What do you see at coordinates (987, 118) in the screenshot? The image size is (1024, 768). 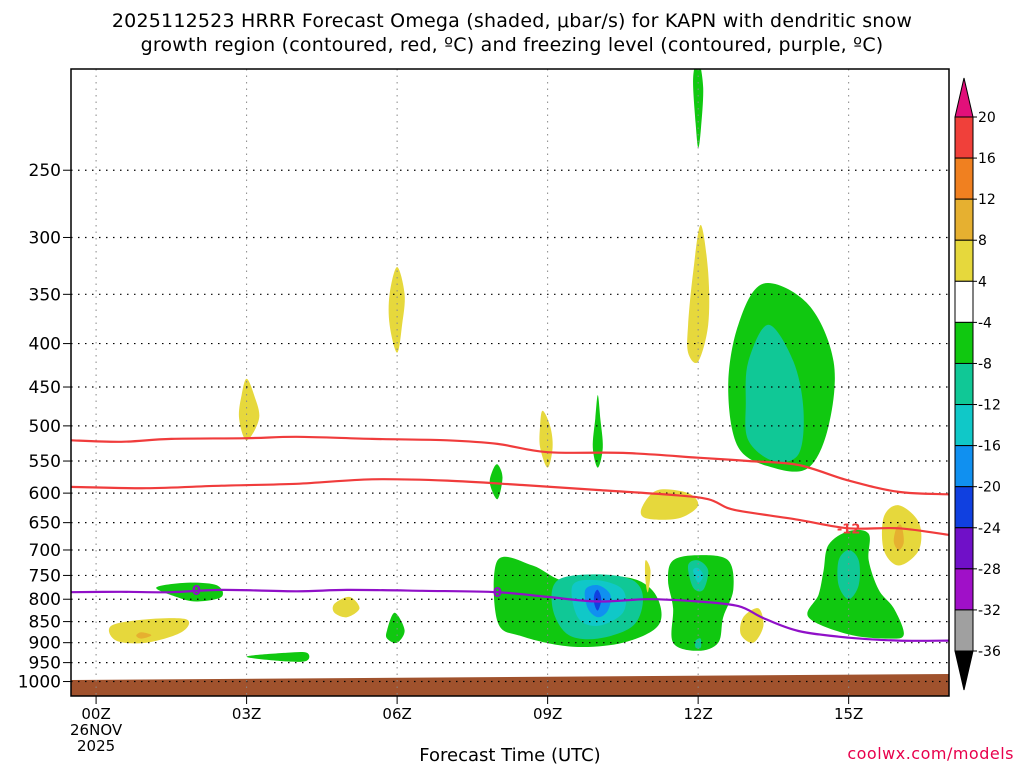 I see `colorbar-label-0: 20` at bounding box center [987, 118].